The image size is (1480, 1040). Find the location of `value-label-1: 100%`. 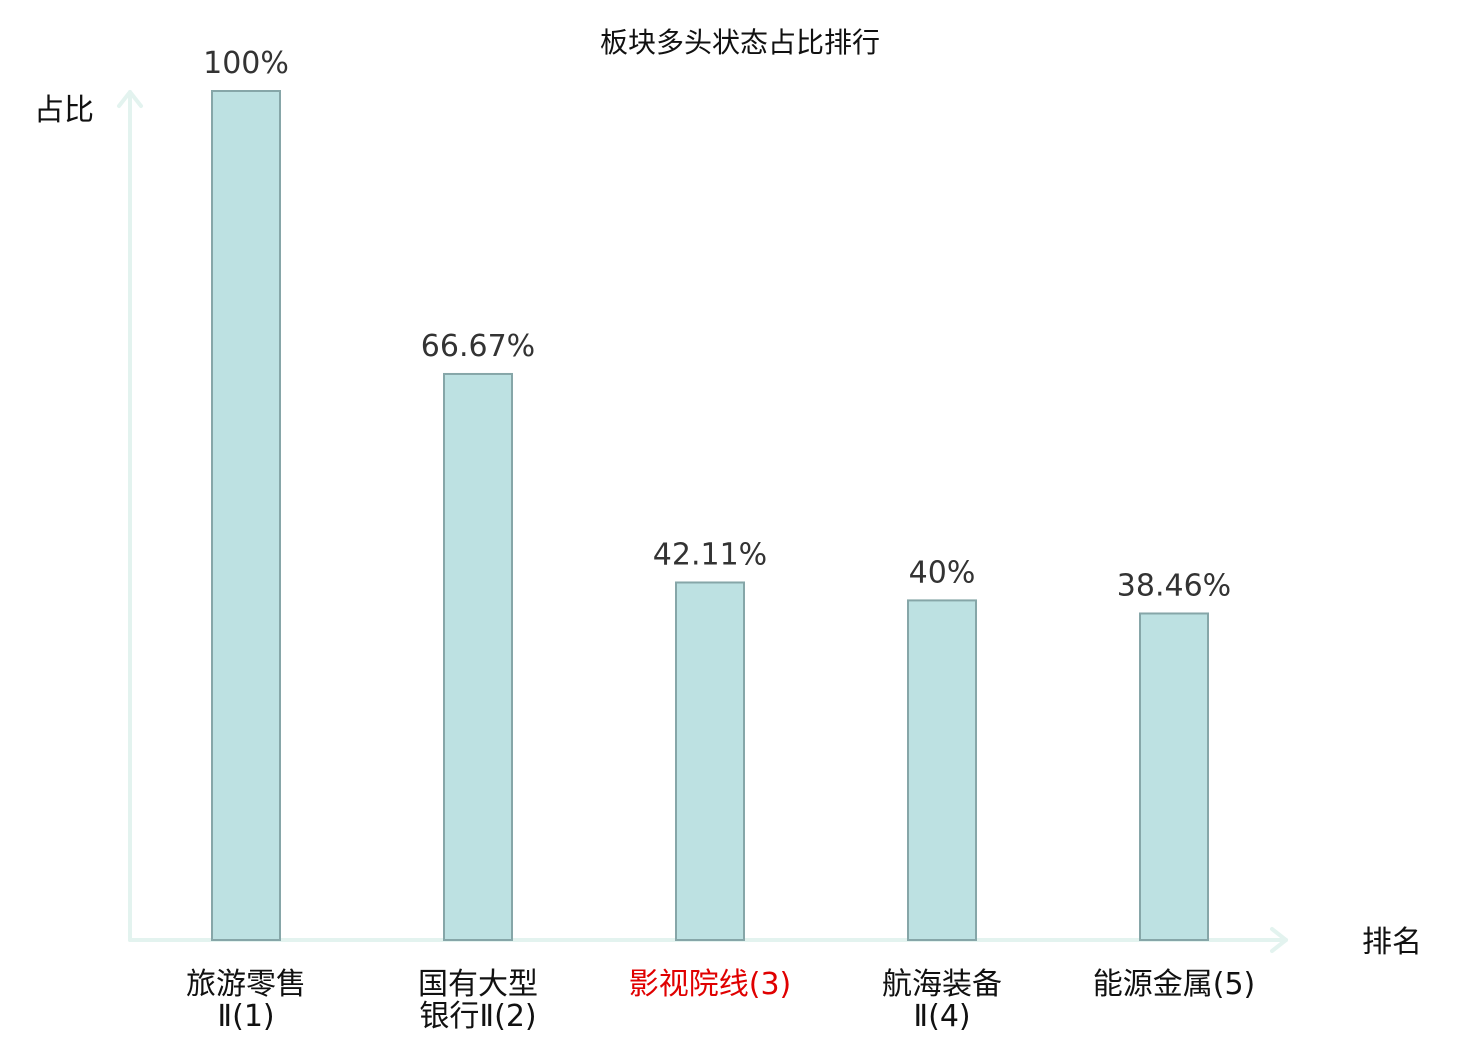

value-label-1: 100% is located at coordinates (246, 63).